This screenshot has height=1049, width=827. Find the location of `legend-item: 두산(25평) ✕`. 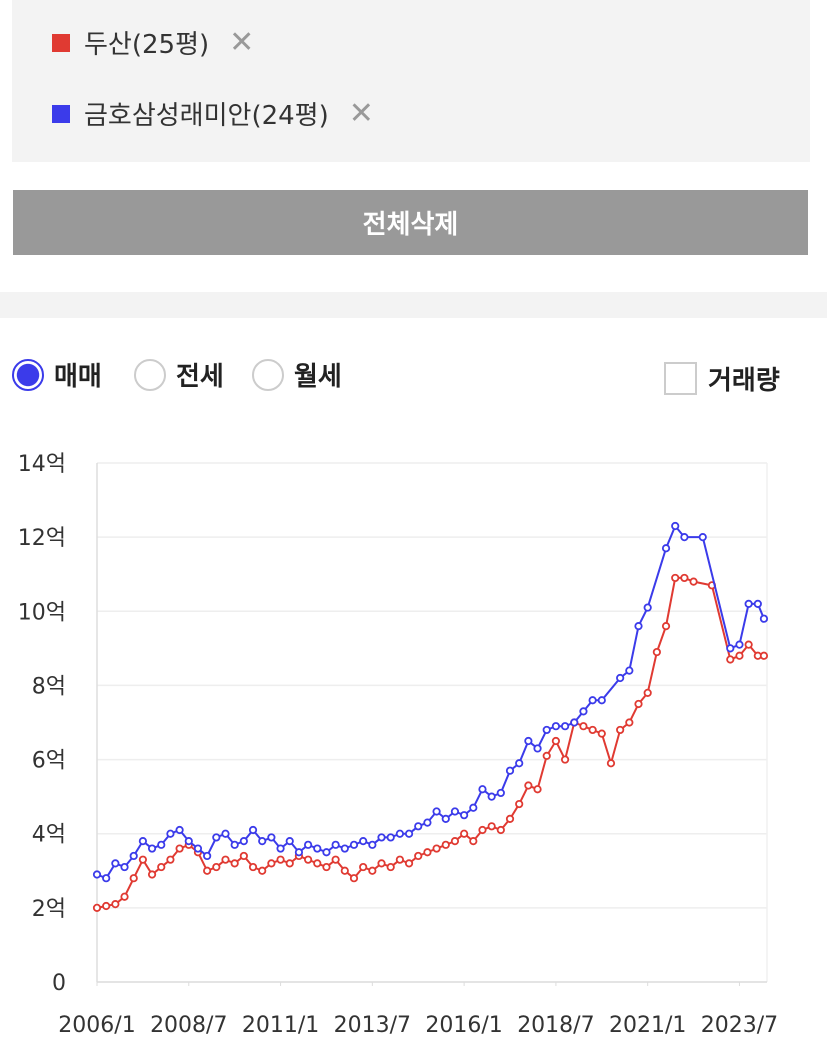

legend-item: 두산(25평) ✕ is located at coordinates (153, 42).